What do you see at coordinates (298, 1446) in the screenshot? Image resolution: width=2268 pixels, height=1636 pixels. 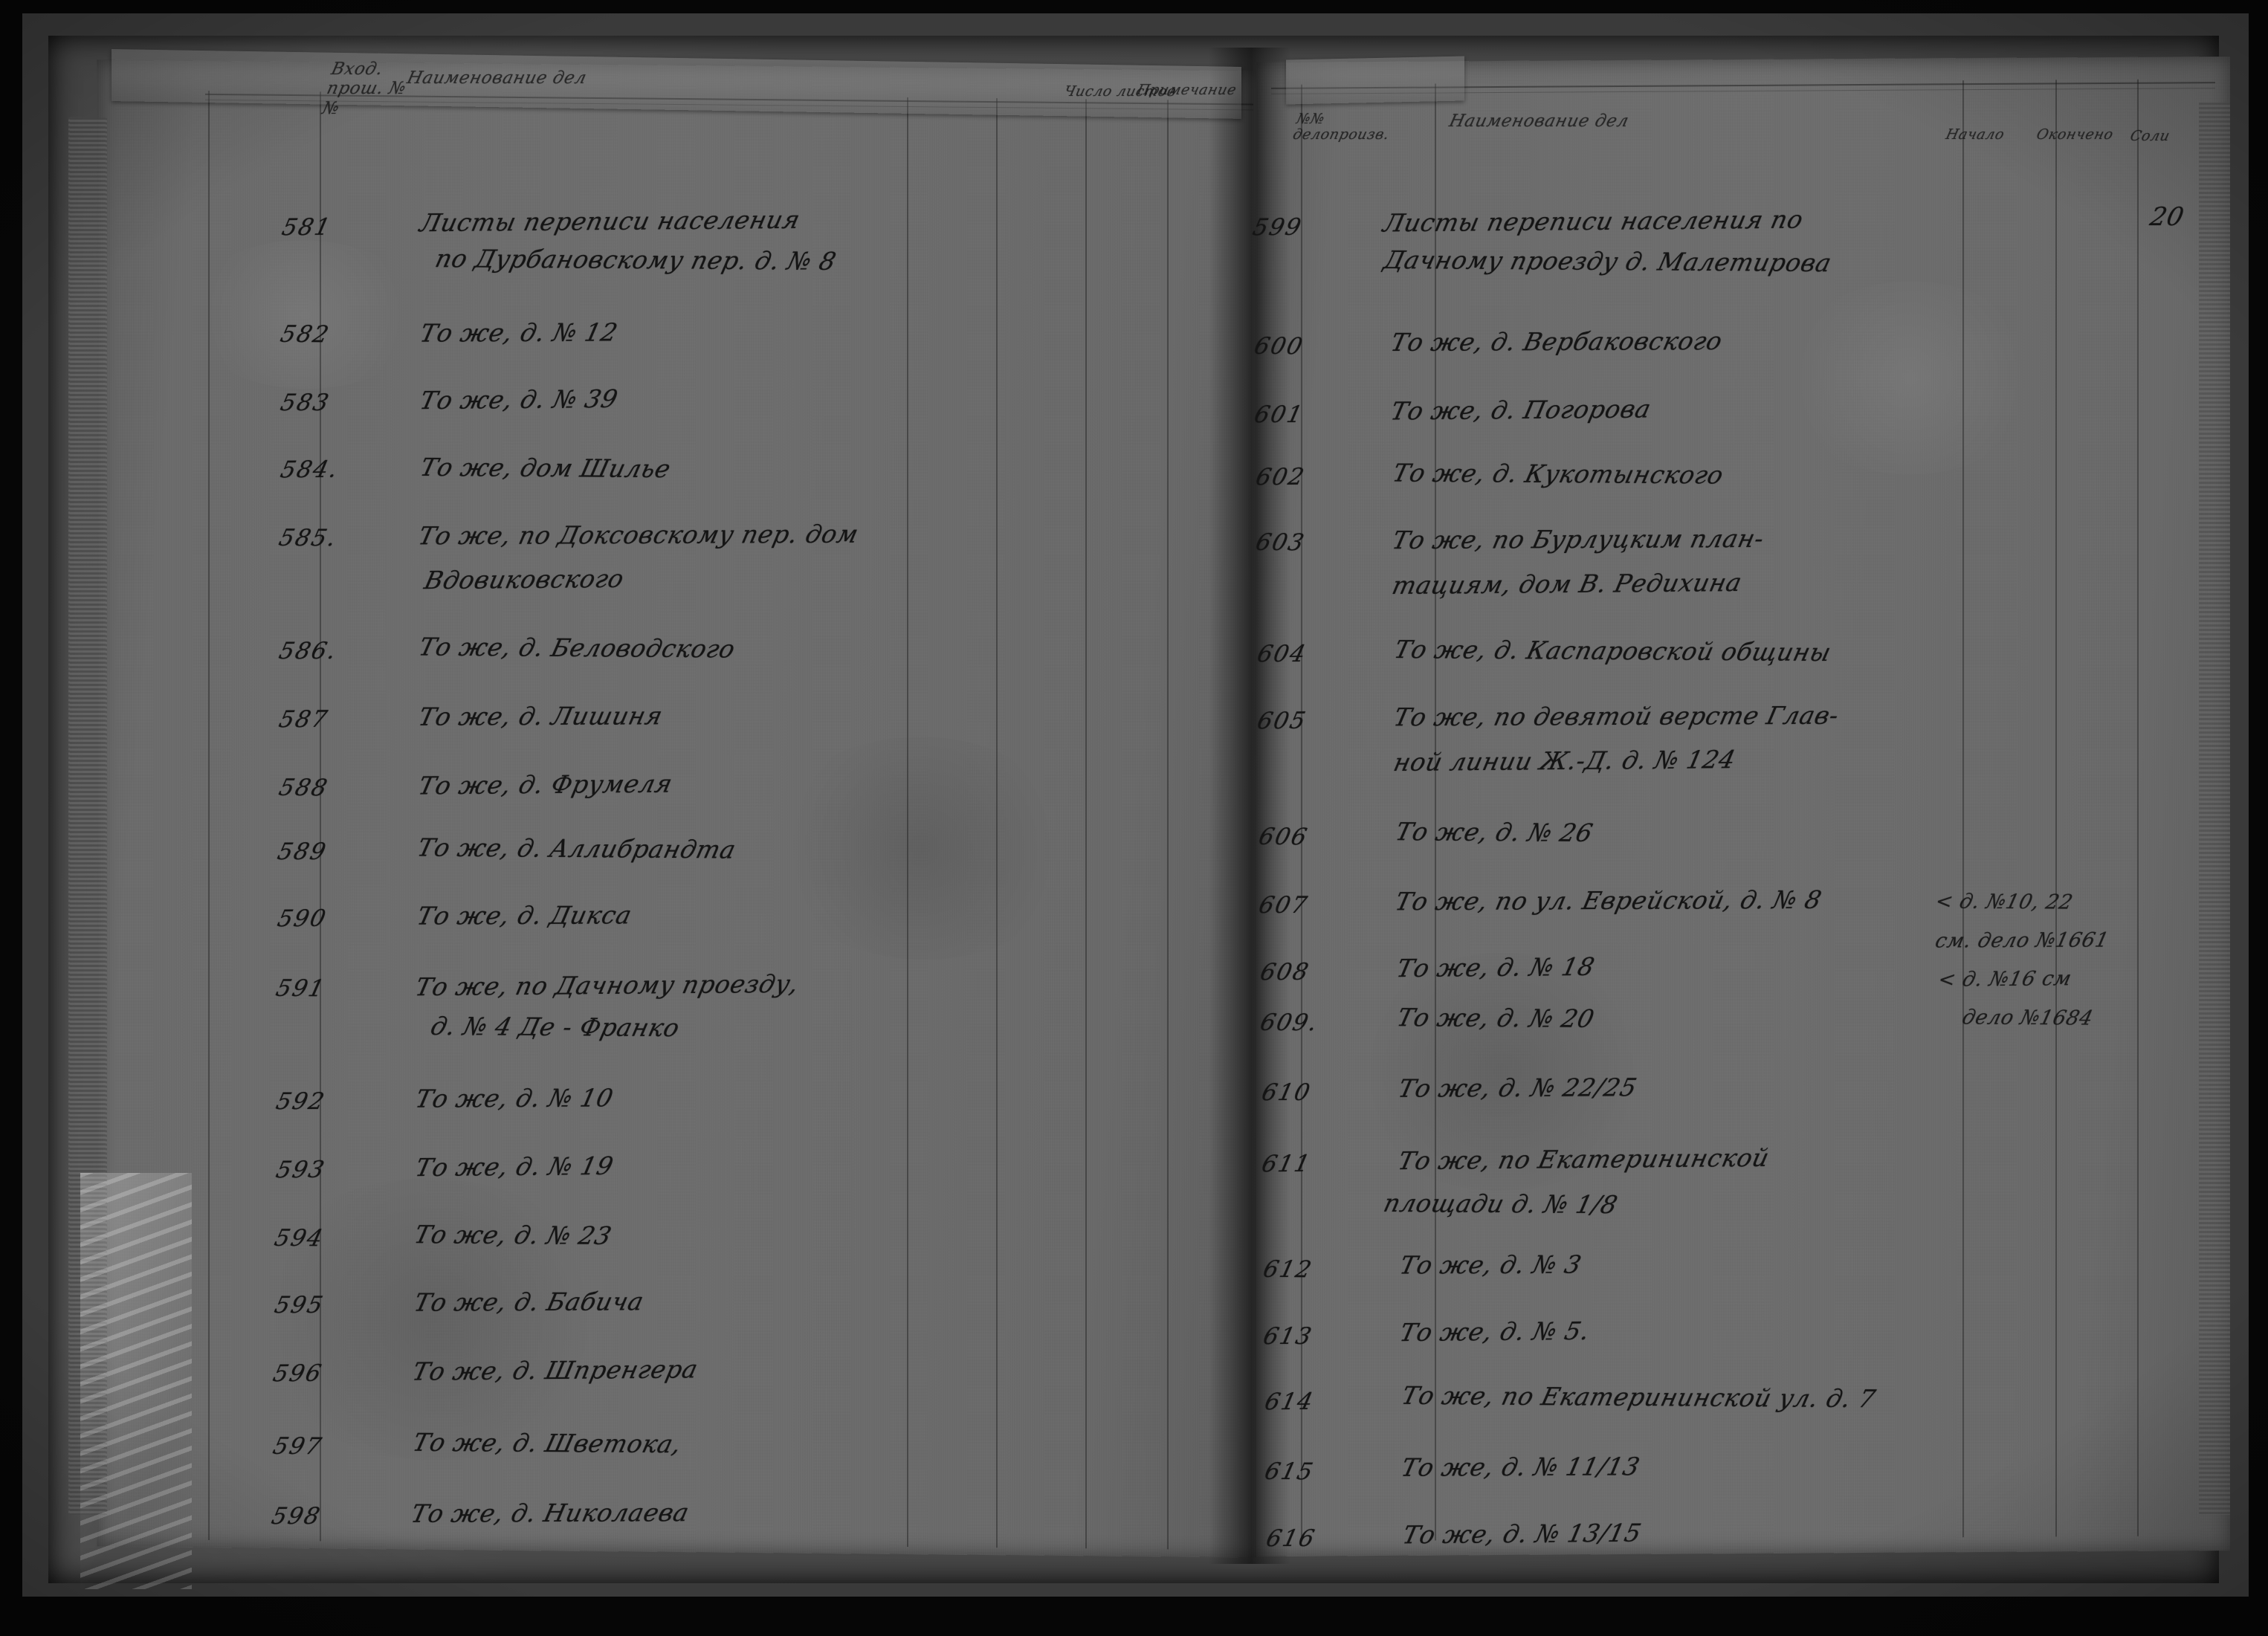 I see `left-row-number: 597` at bounding box center [298, 1446].